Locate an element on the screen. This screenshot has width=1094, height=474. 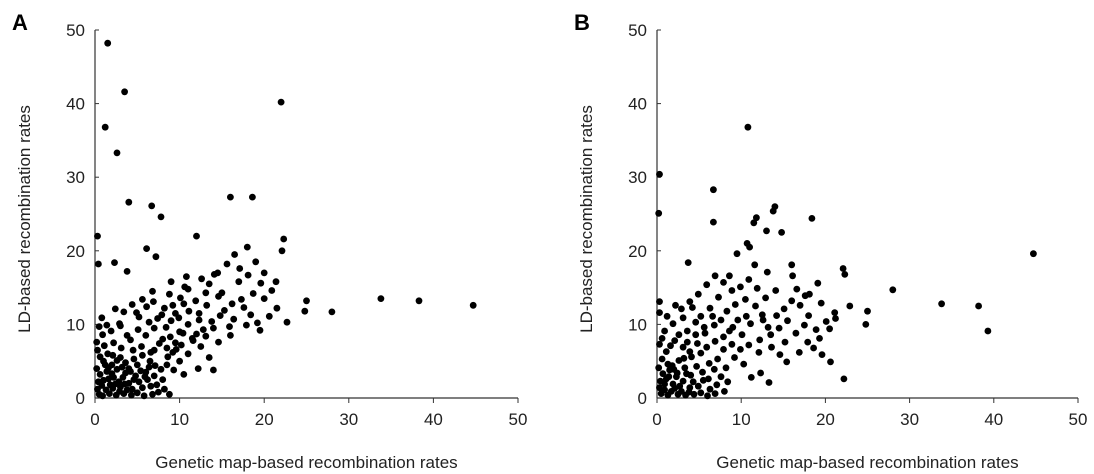
x-tick-label: 10 is located at coordinates (179, 419).